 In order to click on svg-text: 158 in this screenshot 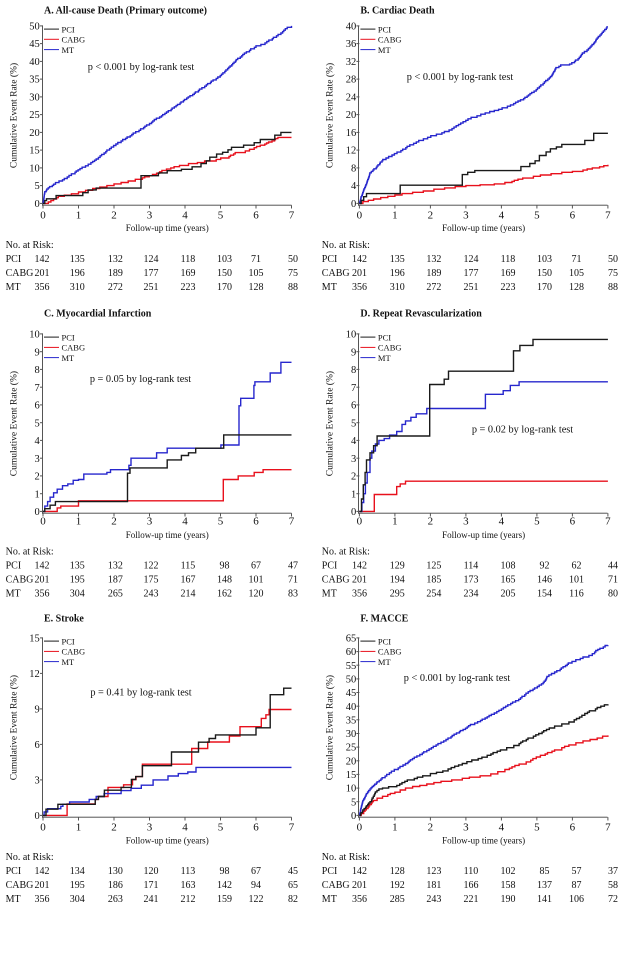, I will do `click(508, 885)`.